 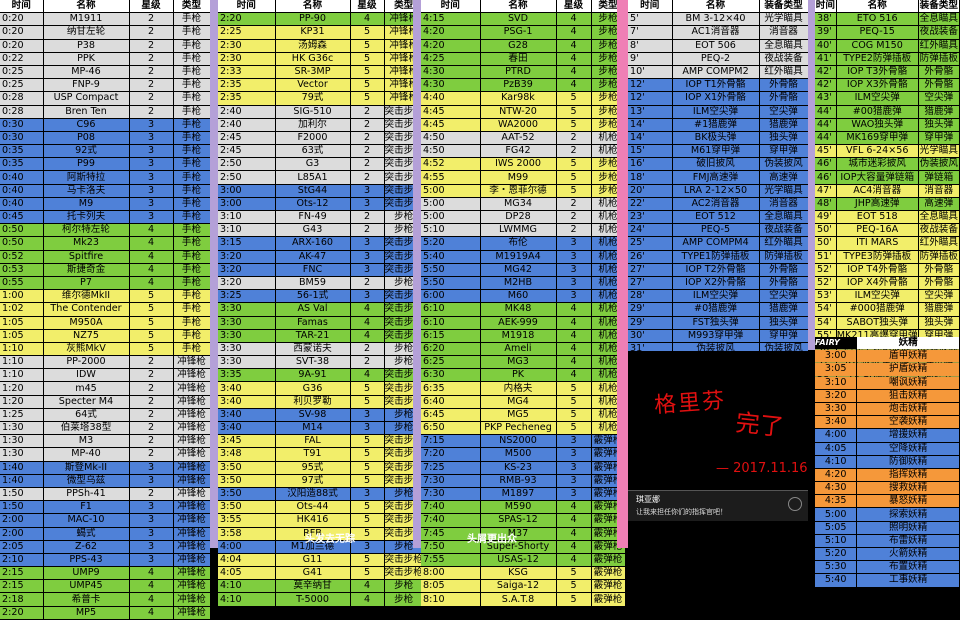 I want to click on table-cell: 突击步枪, so click(x=404, y=560).